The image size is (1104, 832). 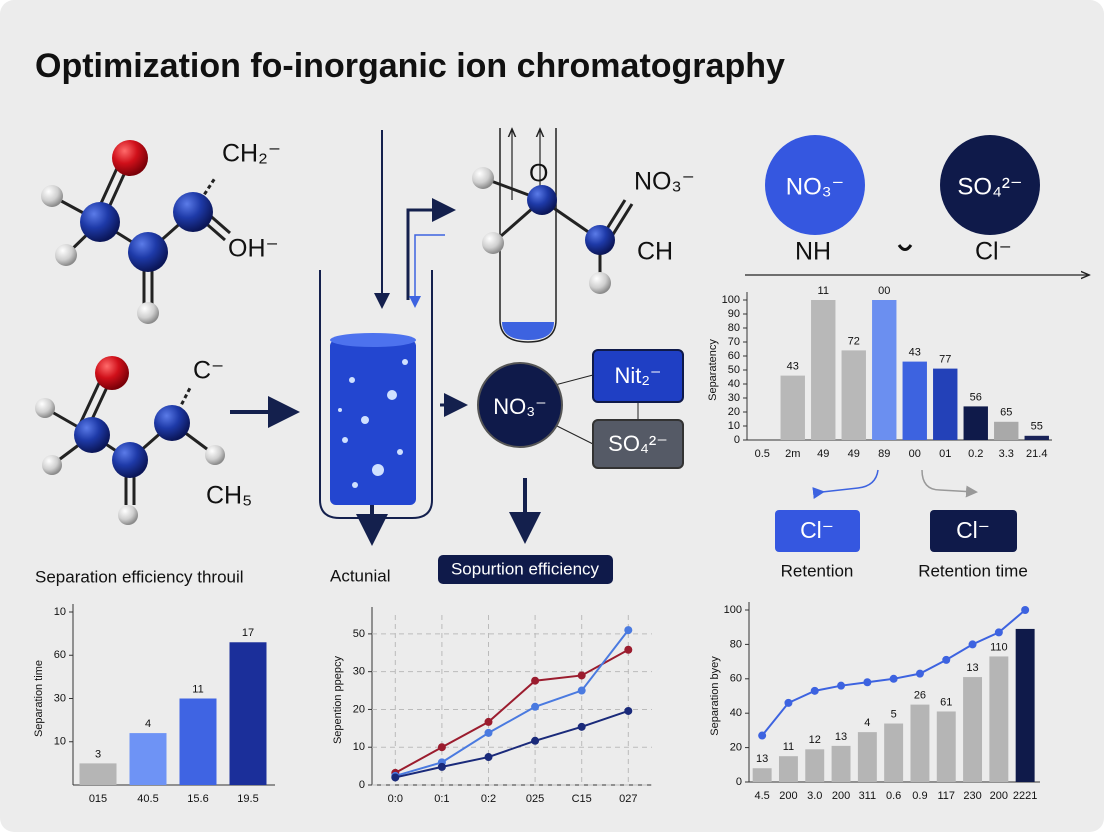 What do you see at coordinates (488, 799) in the screenshot?
I see `x-tick-label: 0:2` at bounding box center [488, 799].